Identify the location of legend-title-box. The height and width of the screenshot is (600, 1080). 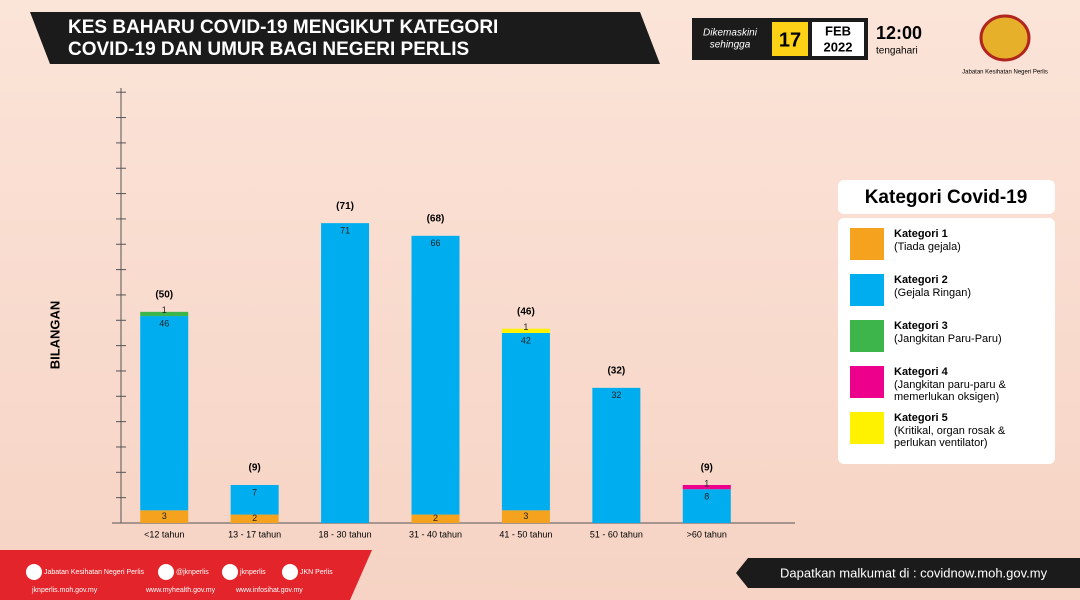
(946, 197).